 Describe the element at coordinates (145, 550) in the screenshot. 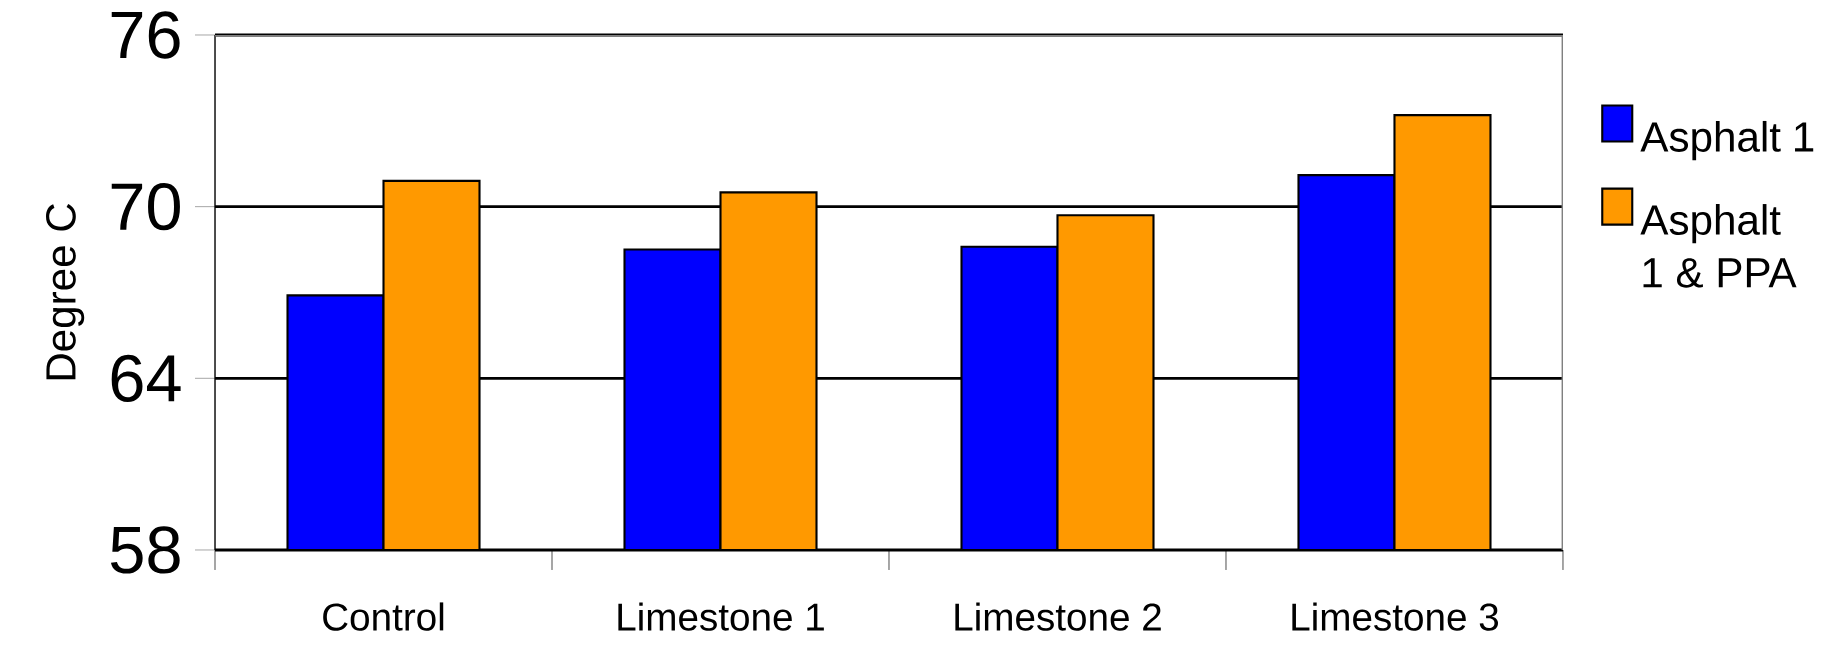

I see `y-tick-label: 58` at that location.